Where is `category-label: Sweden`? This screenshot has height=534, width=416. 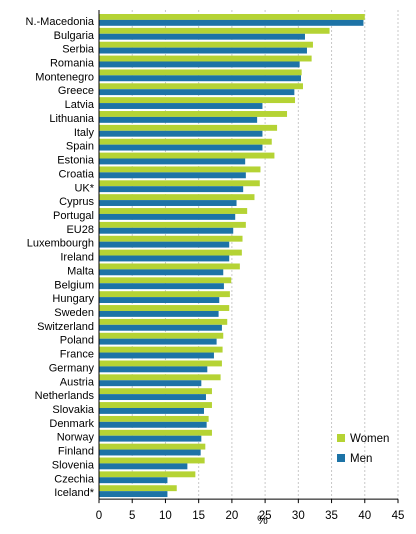 category-label: Sweden is located at coordinates (74, 313).